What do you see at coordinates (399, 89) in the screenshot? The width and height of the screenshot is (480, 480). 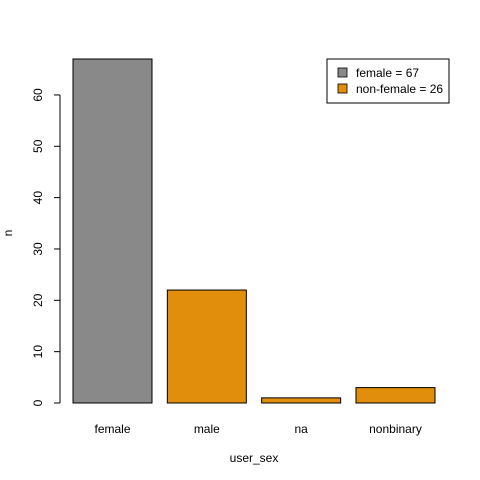 I see `legend-label-1: non-female = 26` at bounding box center [399, 89].